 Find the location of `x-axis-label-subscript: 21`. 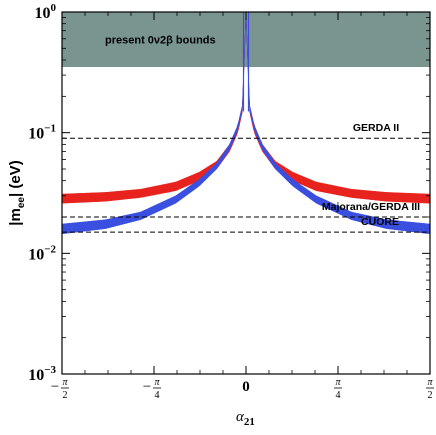

x-axis-label-subscript: 21 is located at coordinates (249, 422).